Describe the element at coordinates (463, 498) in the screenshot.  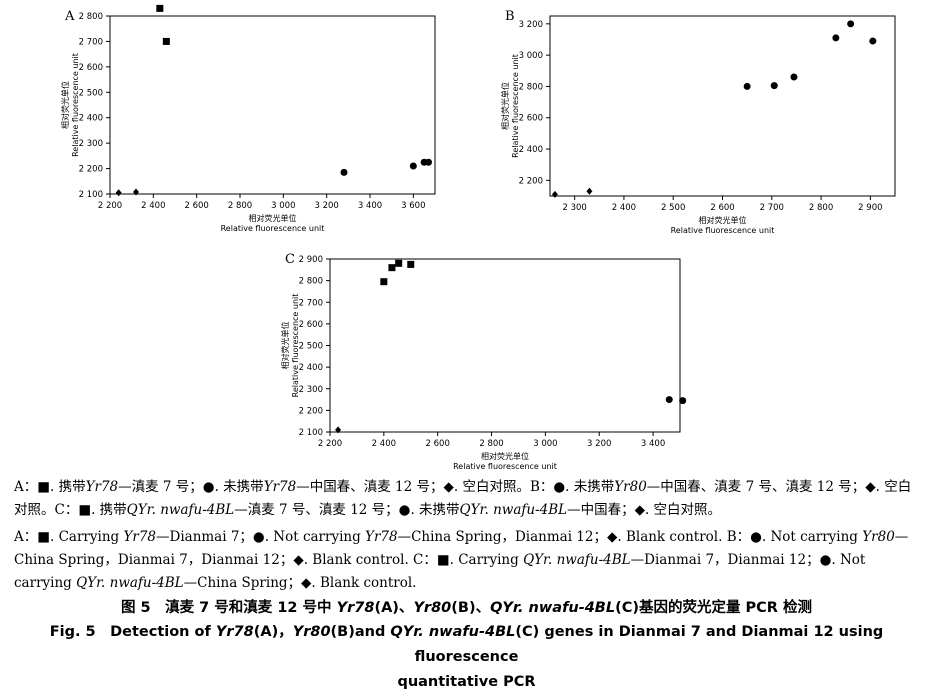
I see `caption-text: —中国春、滇麦 7 号、滇麦 12 号；◆. 空白对照。C：■. 携带` at that location.